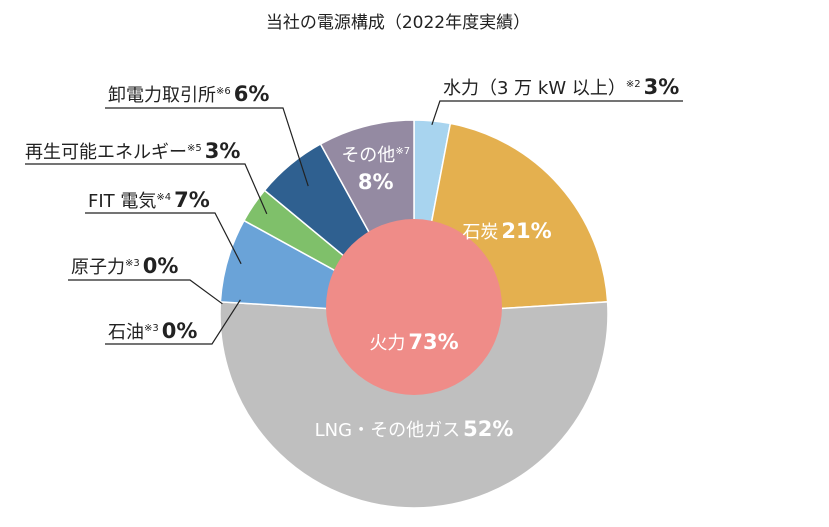 The height and width of the screenshot is (527, 829). I want to click on label-lng: LNG・その他ガス 52%, so click(414, 429).